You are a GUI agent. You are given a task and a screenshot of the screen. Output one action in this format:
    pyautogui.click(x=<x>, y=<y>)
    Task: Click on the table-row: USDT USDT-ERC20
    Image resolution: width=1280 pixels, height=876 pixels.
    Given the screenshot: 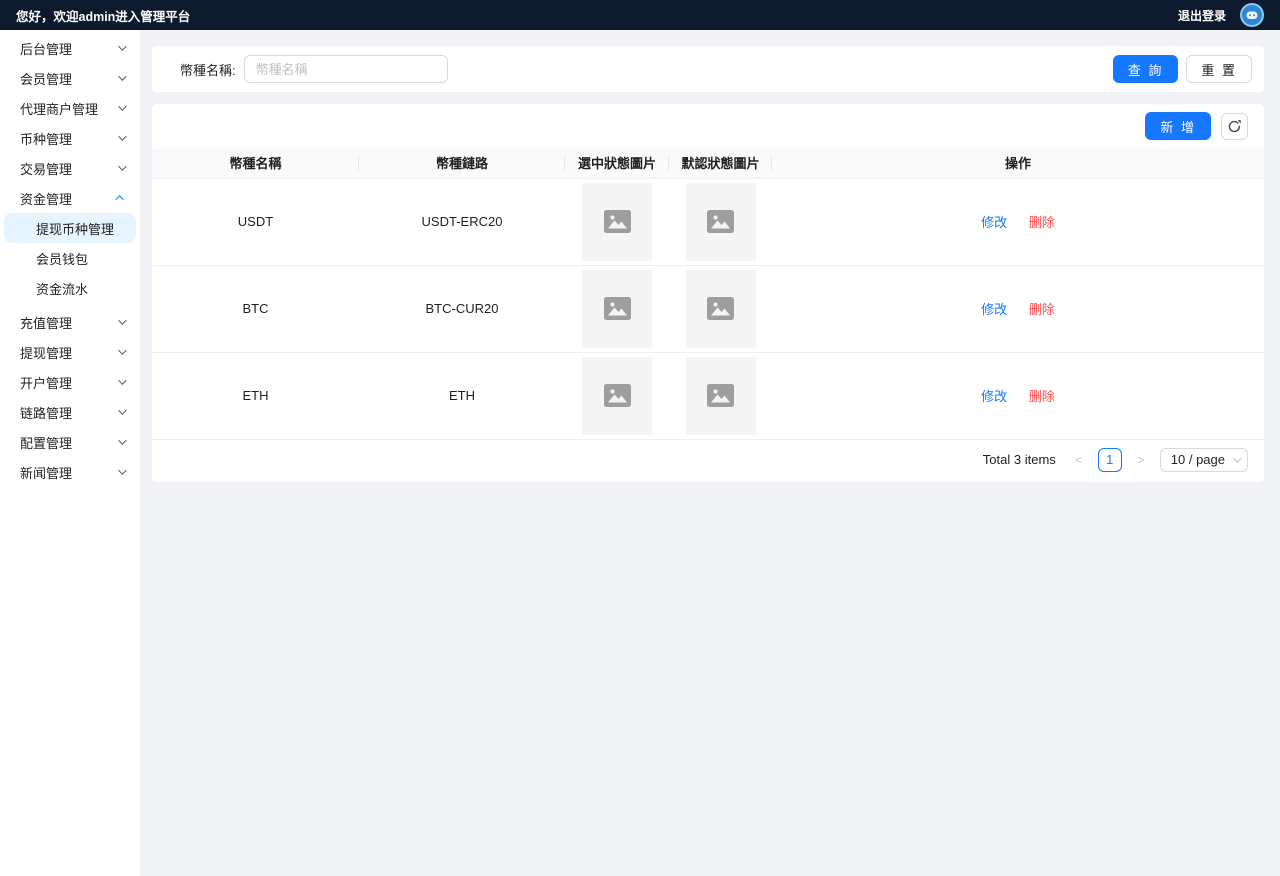 What is the action you would take?
    pyautogui.click(x=708, y=222)
    